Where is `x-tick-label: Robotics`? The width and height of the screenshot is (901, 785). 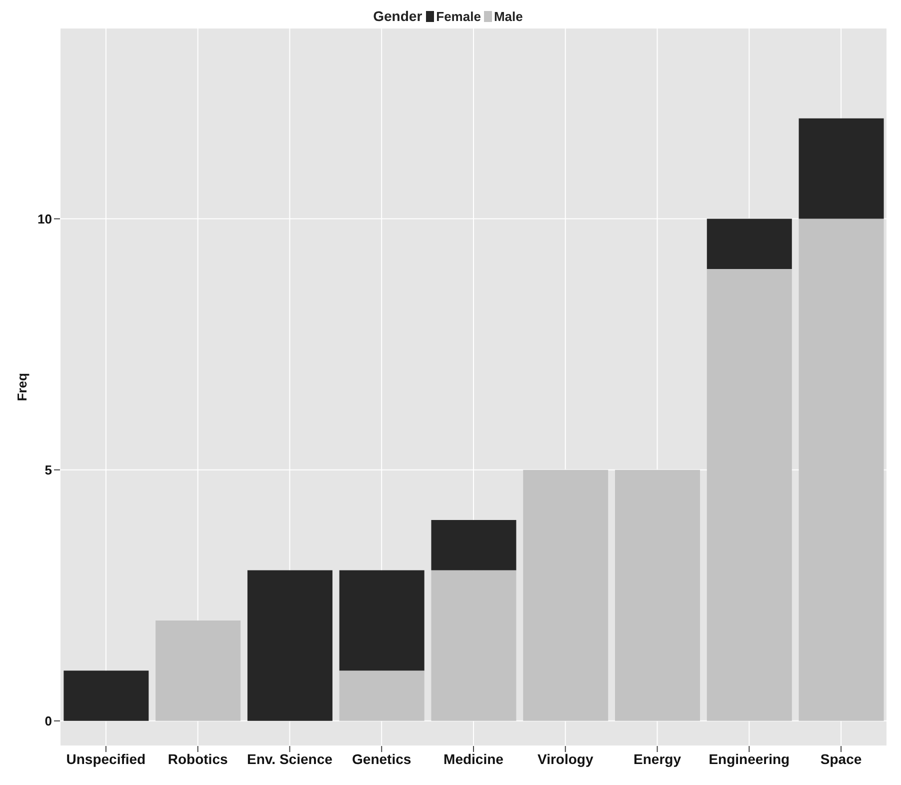
x-tick-label: Robotics is located at coordinates (198, 758).